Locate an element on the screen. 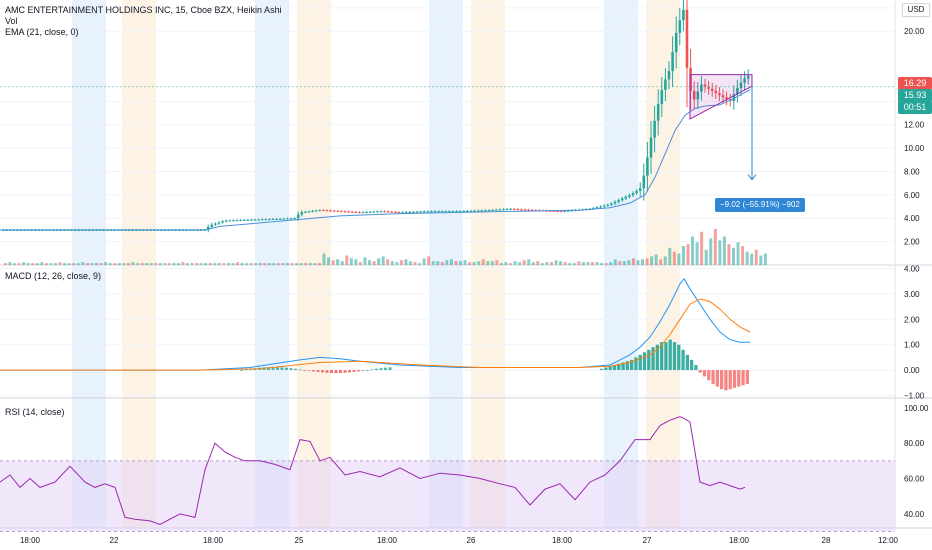  currency-button: USD is located at coordinates (916, 10).